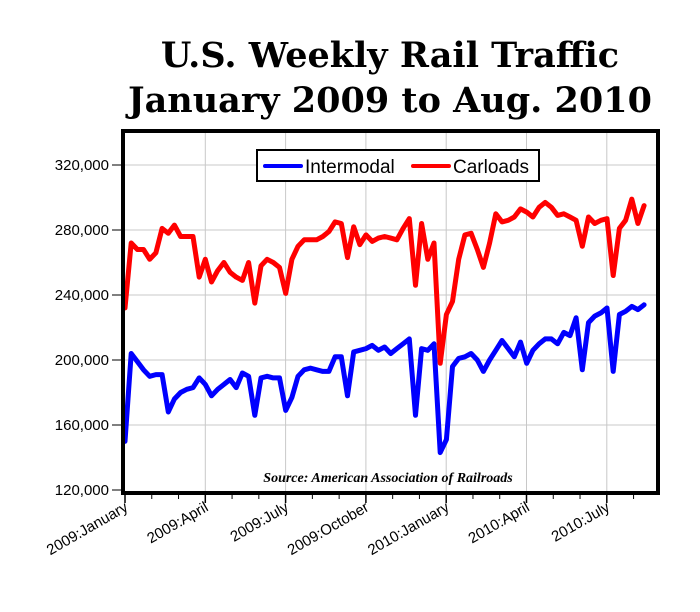 The height and width of the screenshot is (612, 700). What do you see at coordinates (328, 529) in the screenshot?
I see `x-tick-label: 2009:October` at bounding box center [328, 529].